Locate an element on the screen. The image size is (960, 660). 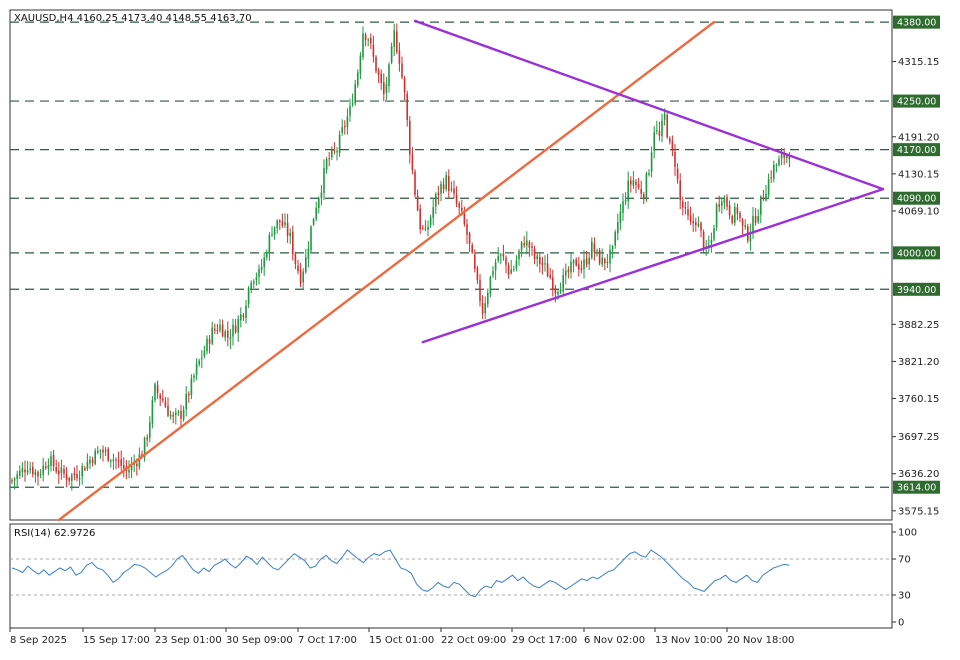
x-tick-label: 23 Sep 01:00 is located at coordinates (188, 640).